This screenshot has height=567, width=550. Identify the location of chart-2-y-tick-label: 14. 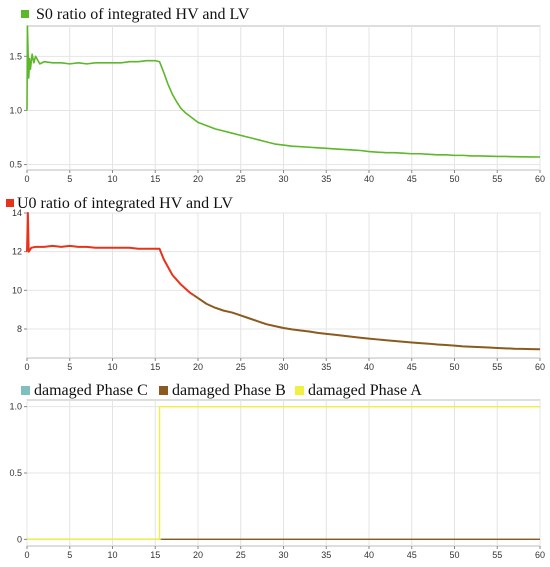
(17, 213).